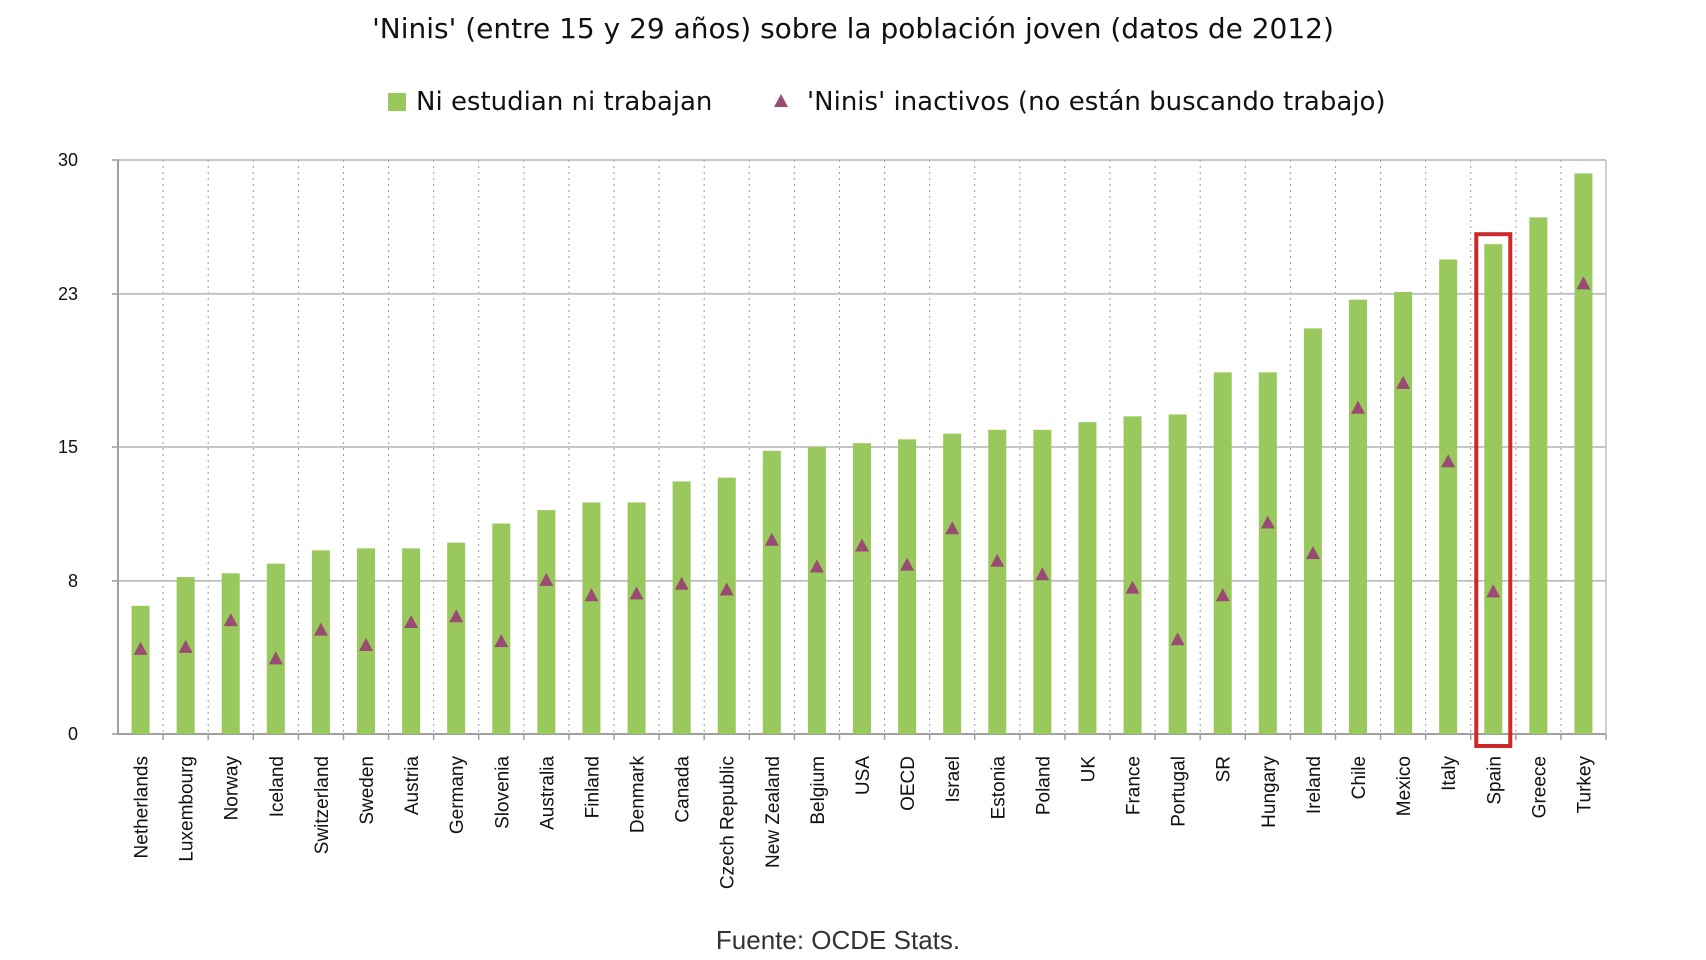  I want to click on marker-switzerland, so click(320, 629).